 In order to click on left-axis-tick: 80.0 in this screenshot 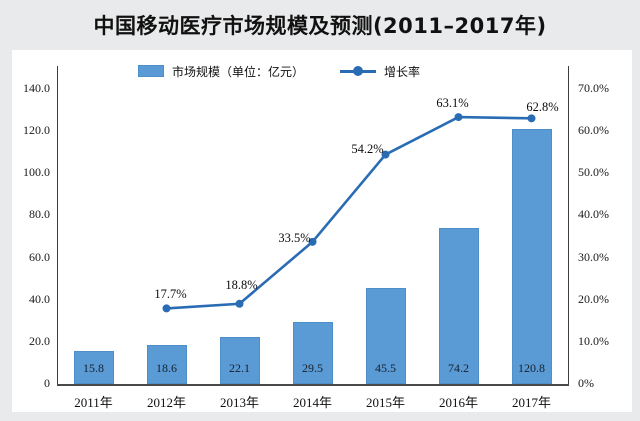, I will do `click(39, 214)`.